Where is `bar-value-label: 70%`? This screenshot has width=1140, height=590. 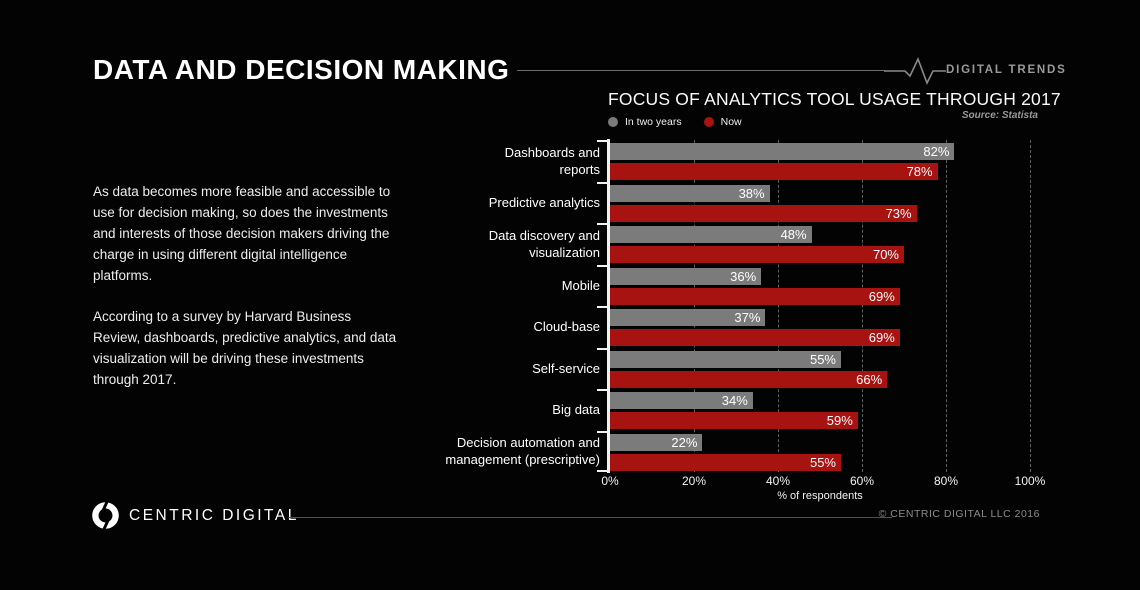
bar-value-label: 70% is located at coordinates (885, 254).